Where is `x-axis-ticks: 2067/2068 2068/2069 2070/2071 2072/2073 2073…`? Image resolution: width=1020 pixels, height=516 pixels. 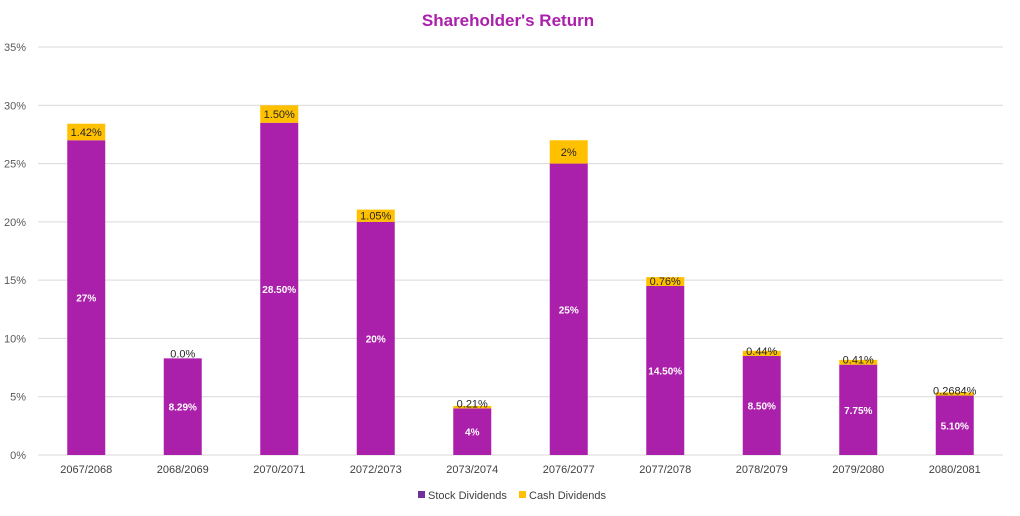
x-axis-ticks: 2067/2068 2068/2069 2070/2071 2072/2073 2073… is located at coordinates (520, 470).